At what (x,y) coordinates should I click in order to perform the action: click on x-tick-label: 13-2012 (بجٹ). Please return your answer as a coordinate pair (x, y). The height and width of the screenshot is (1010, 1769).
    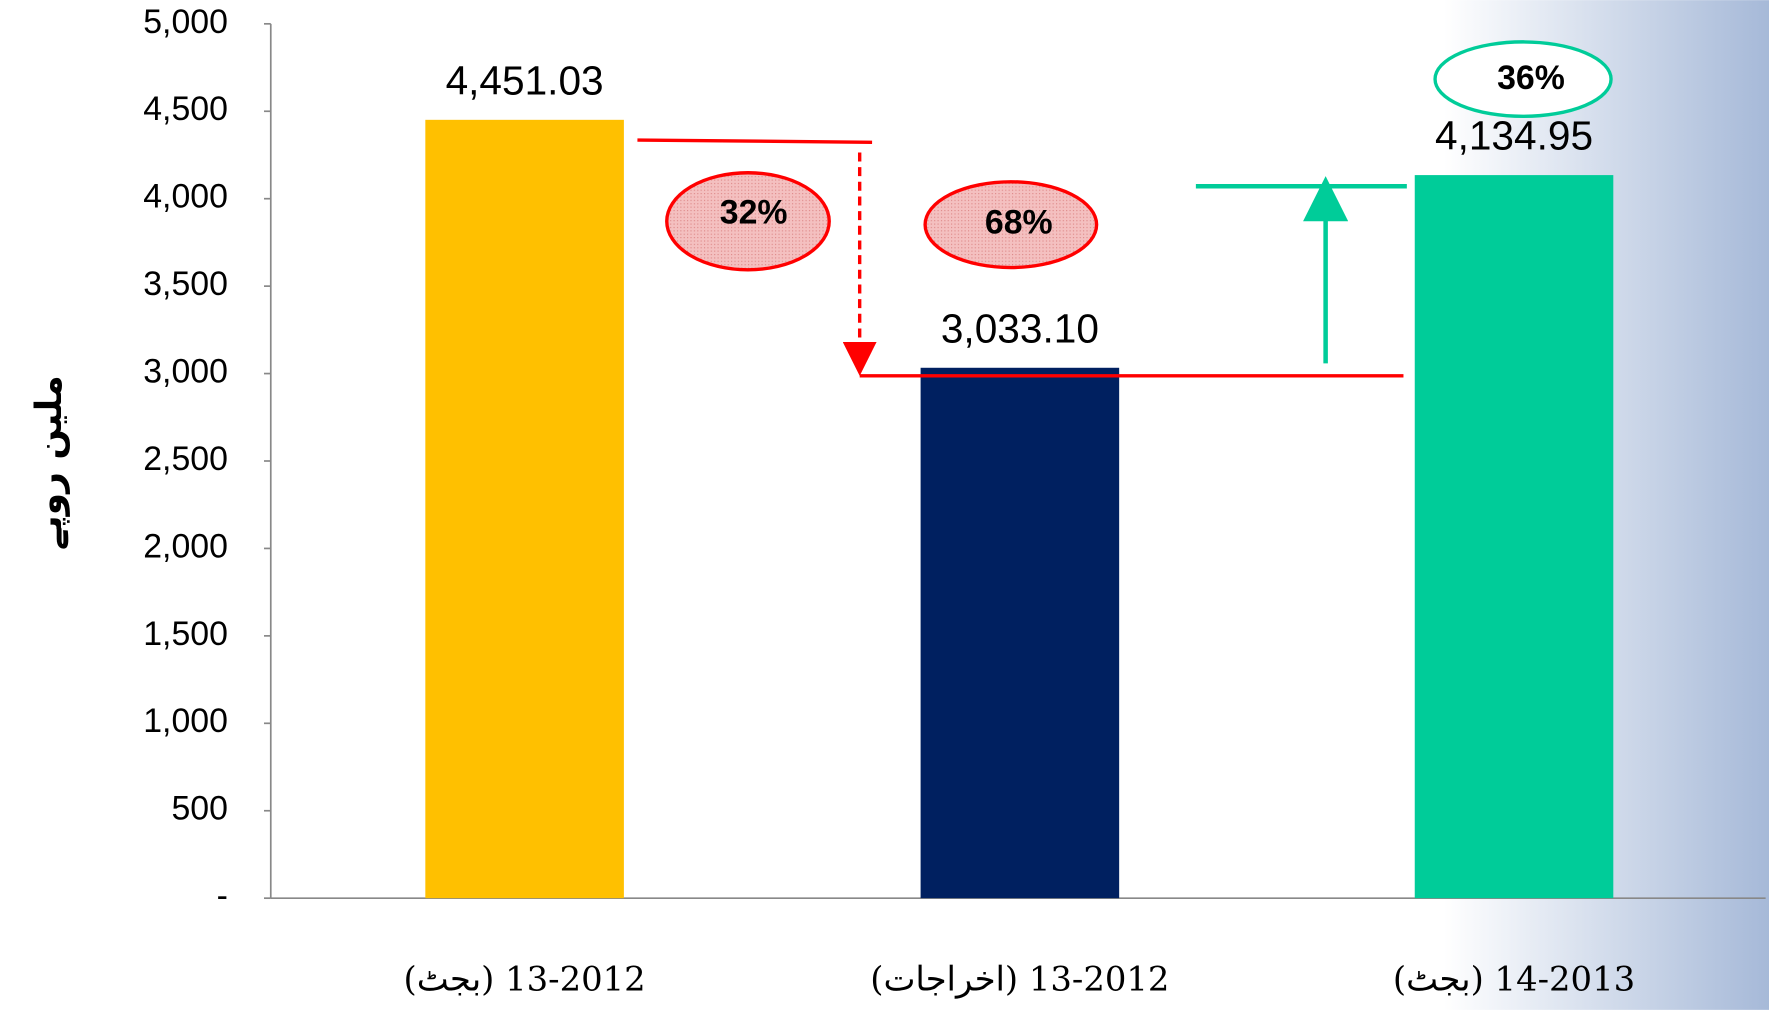
    Looking at the image, I should click on (525, 979).